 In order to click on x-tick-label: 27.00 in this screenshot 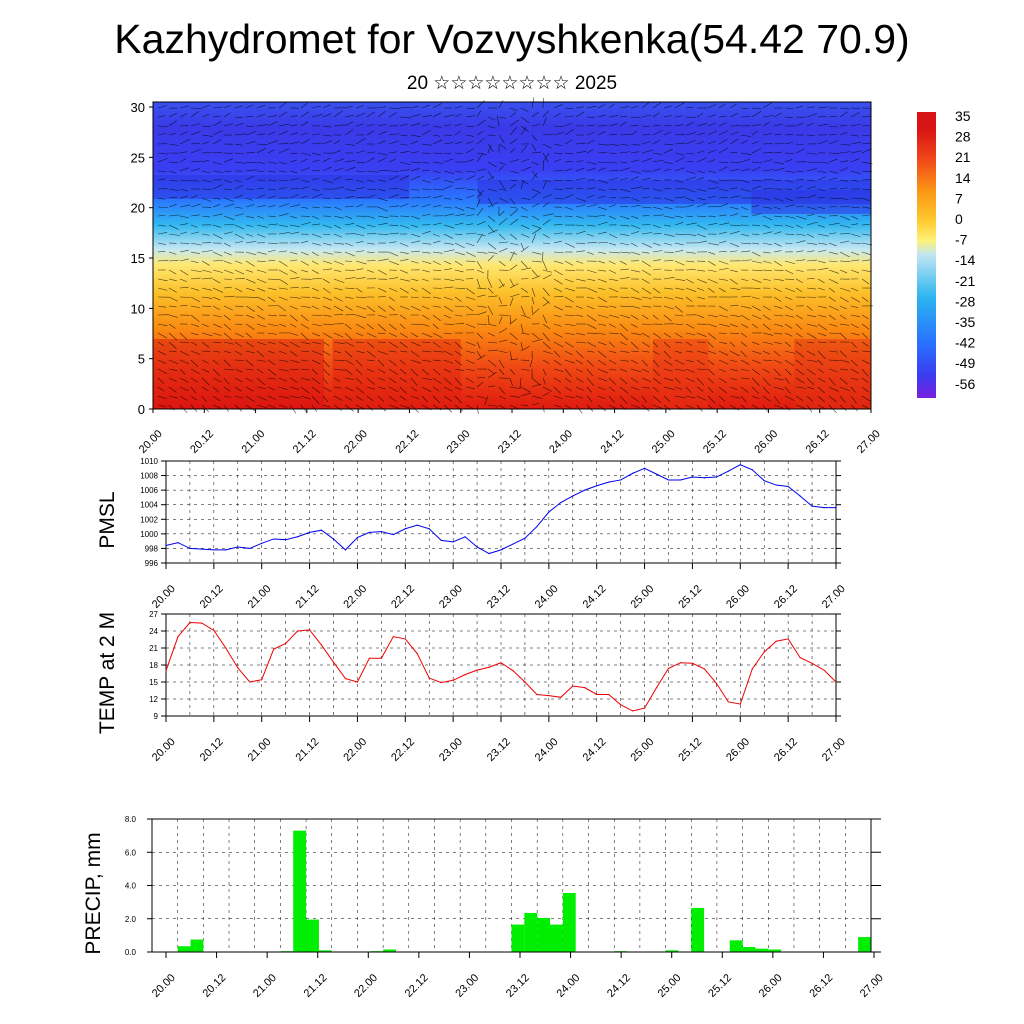, I will do `click(872, 986)`.